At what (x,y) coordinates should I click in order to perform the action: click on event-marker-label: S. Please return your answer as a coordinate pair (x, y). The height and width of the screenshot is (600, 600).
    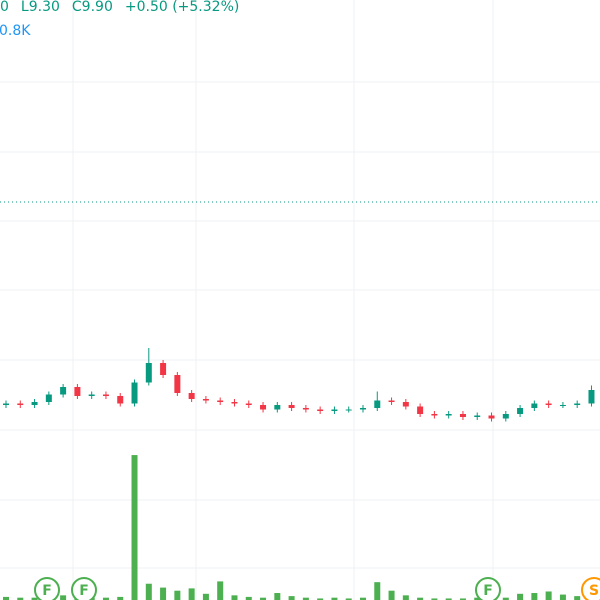
    Looking at the image, I should click on (594, 591).